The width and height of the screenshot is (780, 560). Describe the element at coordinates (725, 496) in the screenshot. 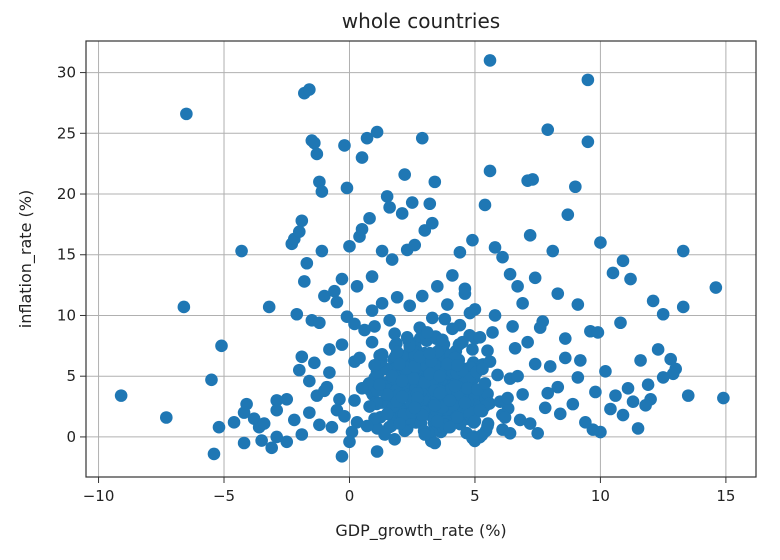

I see `x-tick-label: 15` at that location.